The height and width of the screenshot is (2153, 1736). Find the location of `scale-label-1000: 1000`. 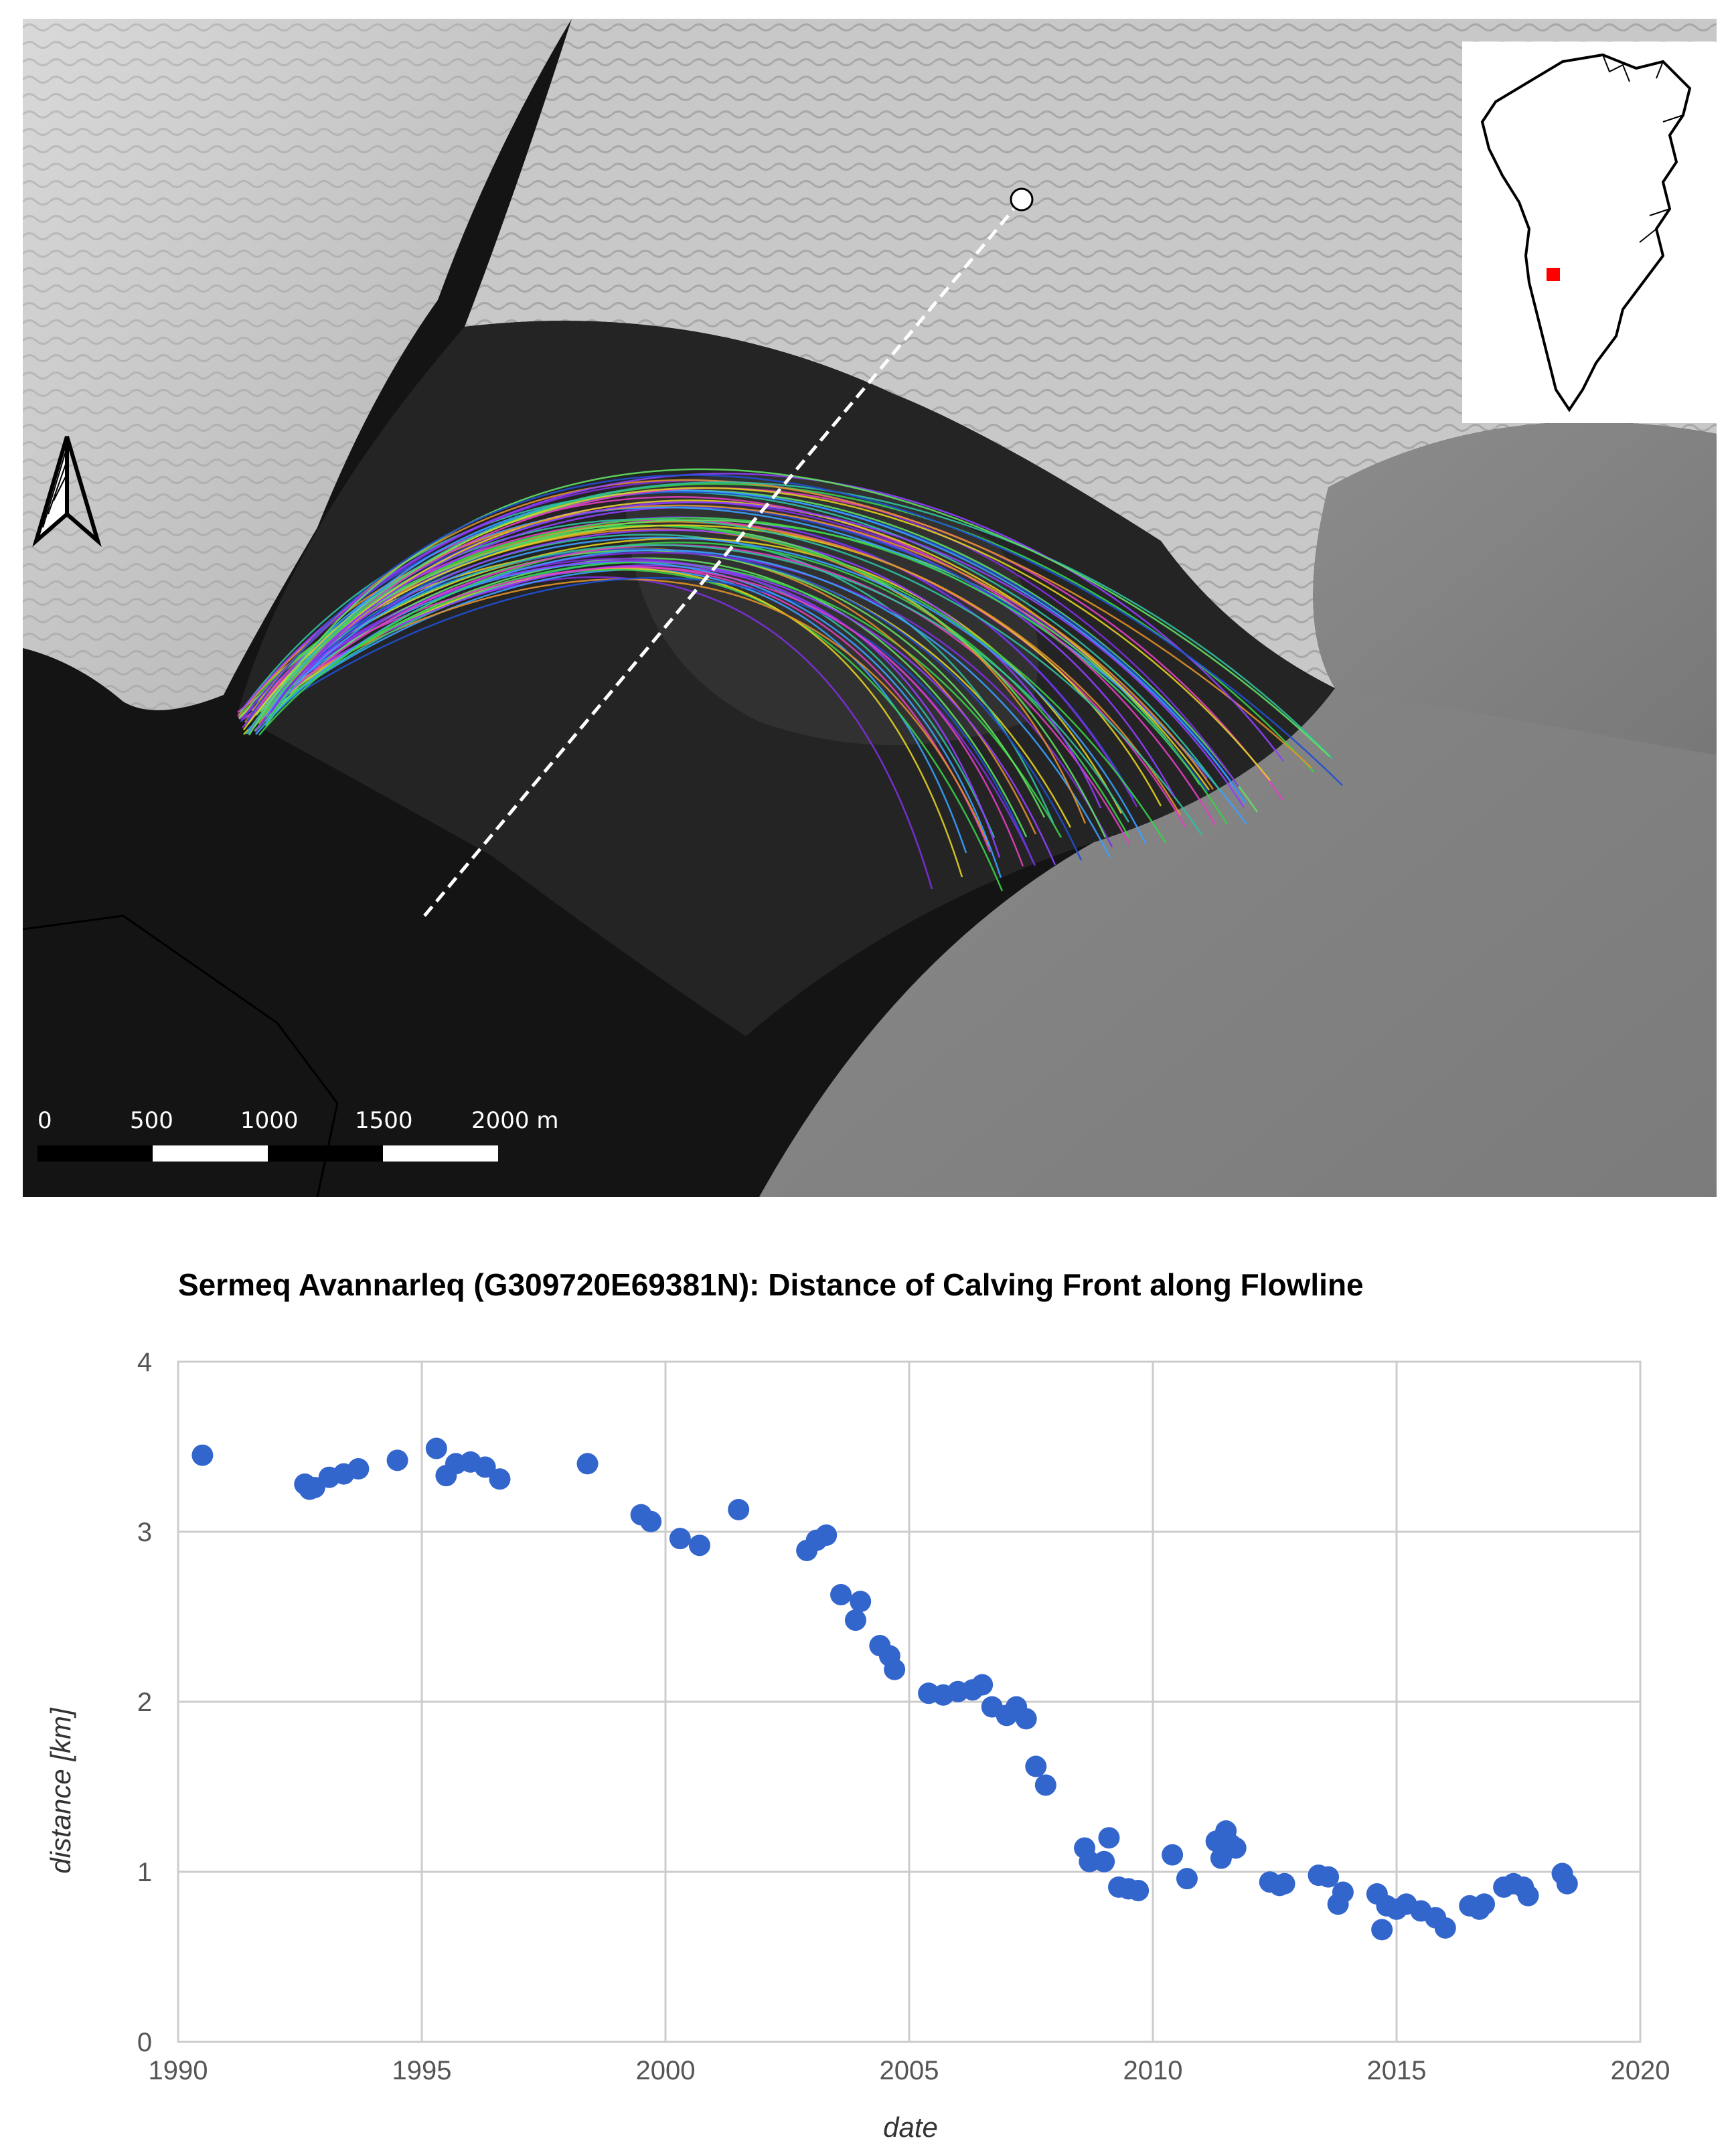

scale-label-1000: 1000 is located at coordinates (269, 1120).